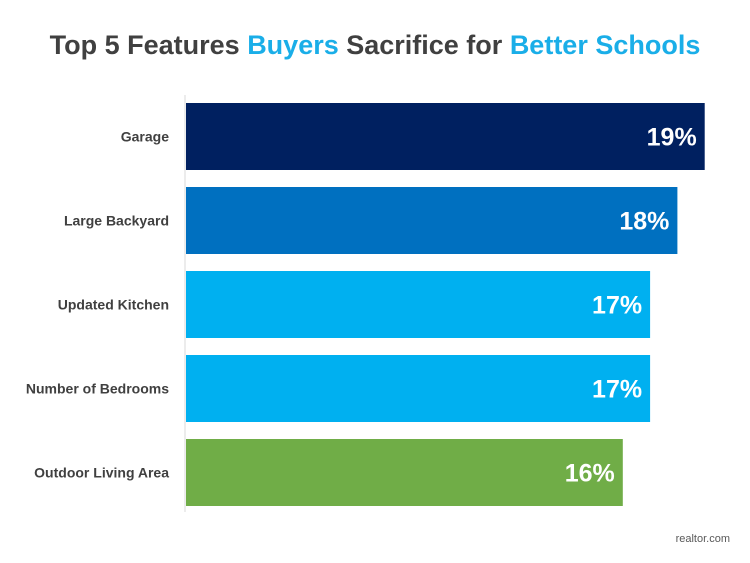  Describe the element at coordinates (424, 45) in the screenshot. I see `title-part-3: Sacrifice for` at that location.